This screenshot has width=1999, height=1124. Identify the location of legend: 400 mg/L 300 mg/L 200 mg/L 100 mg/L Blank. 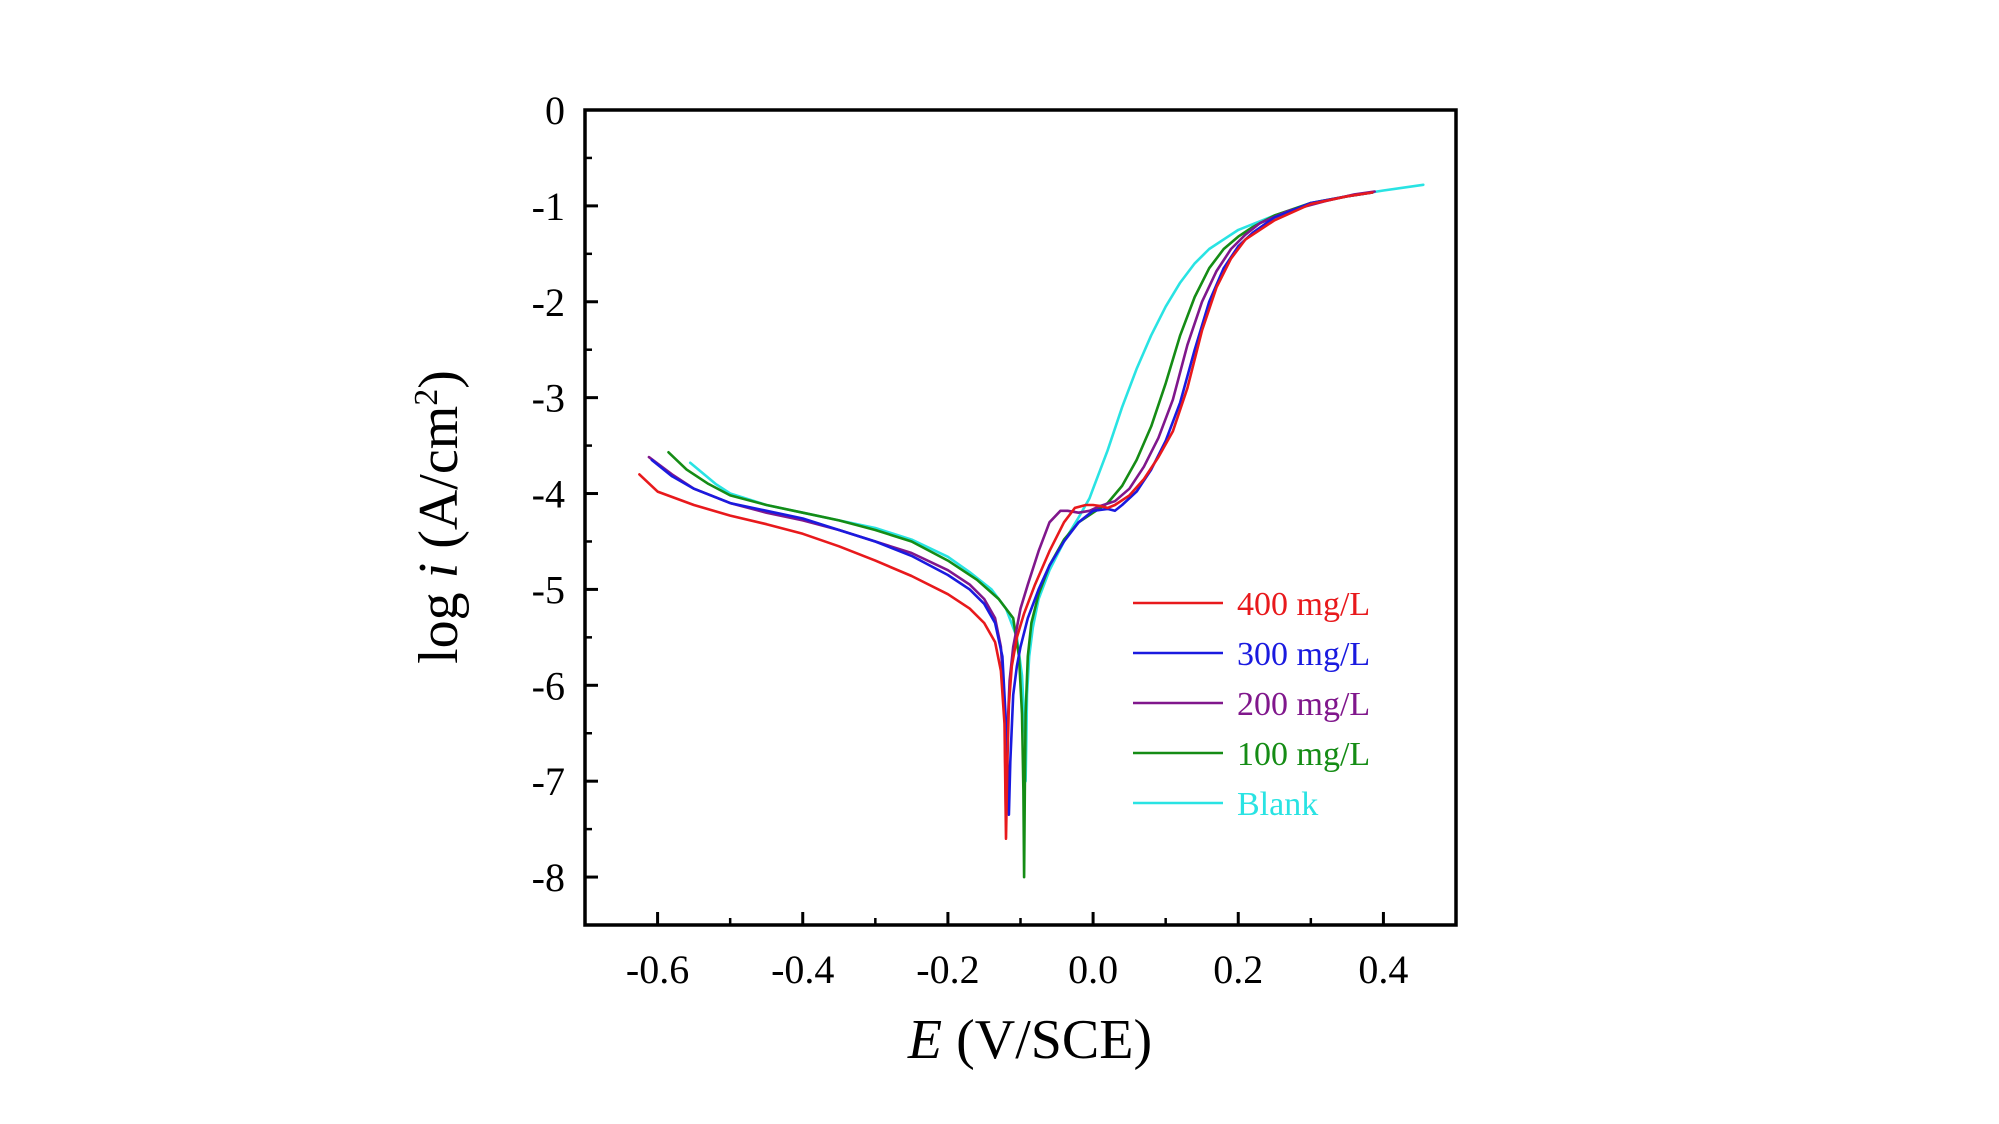
(1251, 704).